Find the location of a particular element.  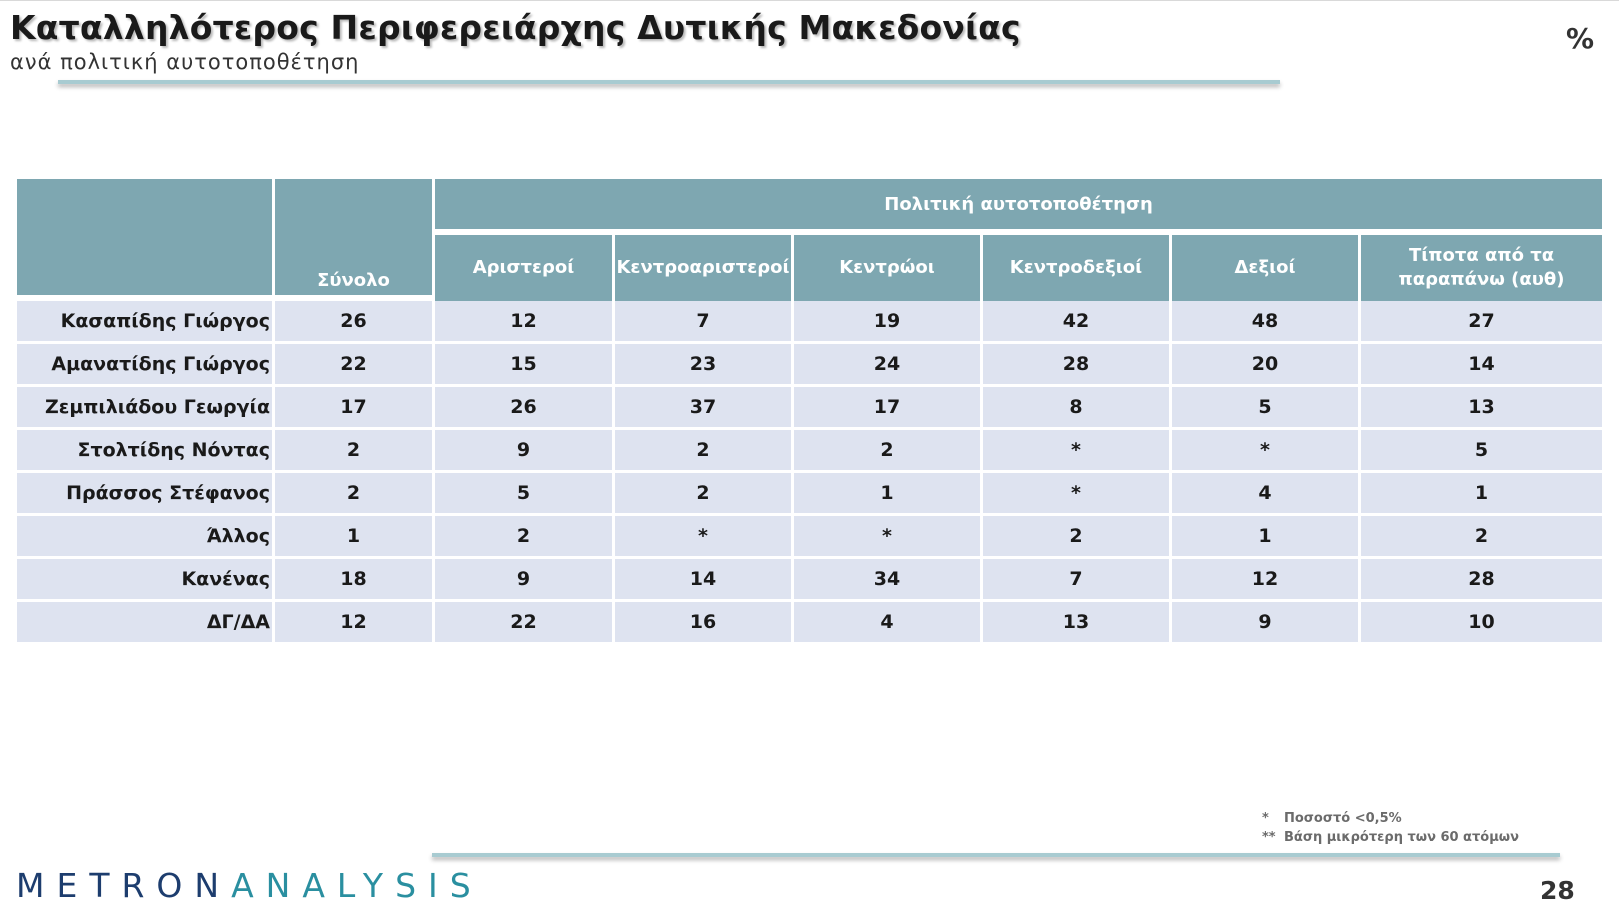

table-row: ΔΓ/ΔΑ 12 22 16 4 13 9 10 is located at coordinates (810, 620).